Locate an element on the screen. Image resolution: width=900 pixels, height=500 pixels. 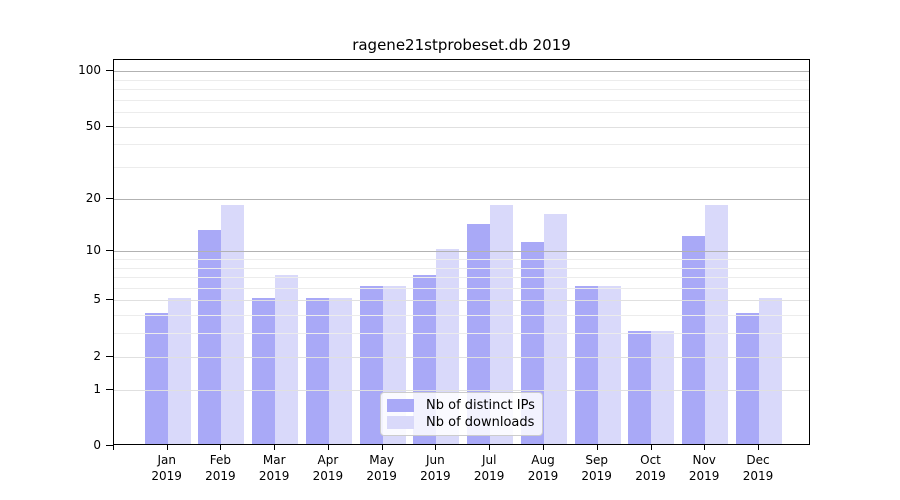
legend-swatch-distinct-ips is located at coordinates (400, 405).